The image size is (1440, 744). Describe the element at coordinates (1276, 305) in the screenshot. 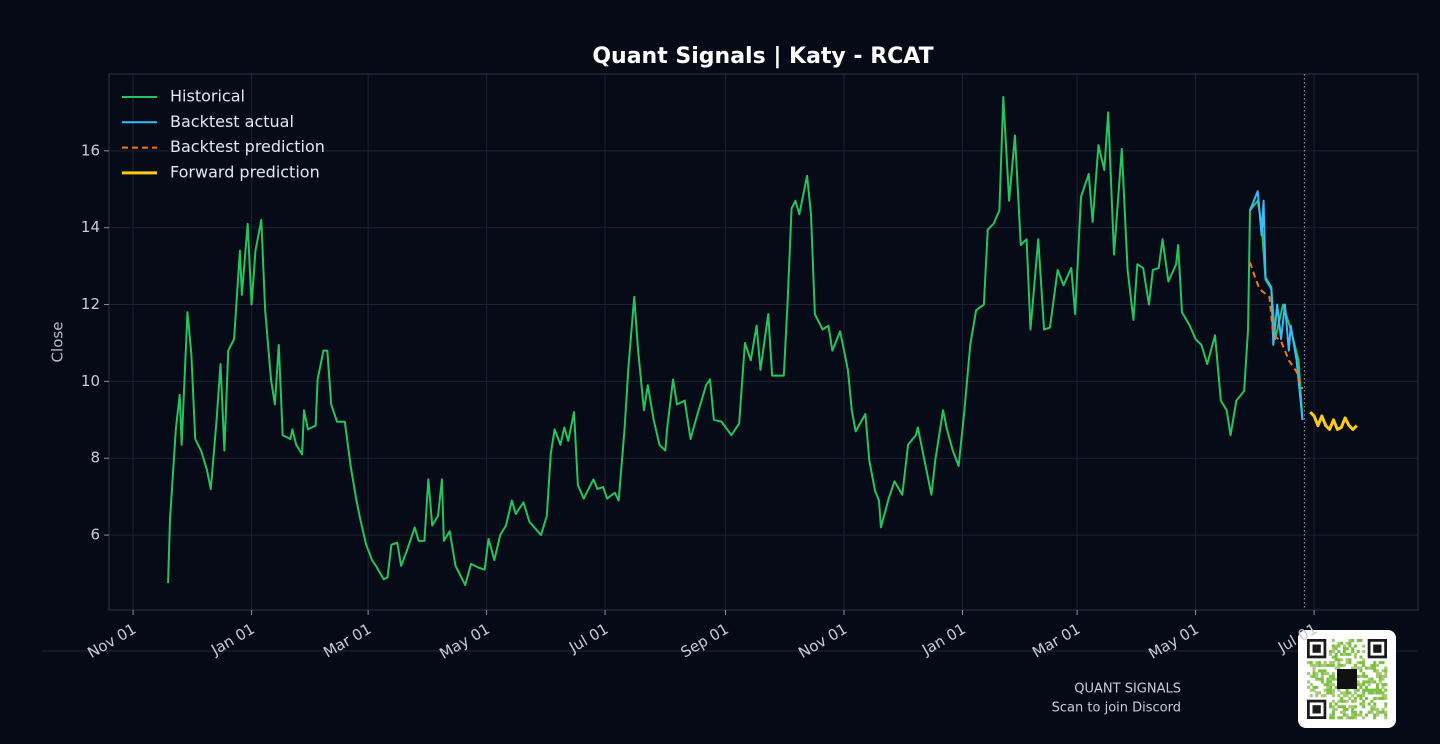

I see `series-line` at that location.